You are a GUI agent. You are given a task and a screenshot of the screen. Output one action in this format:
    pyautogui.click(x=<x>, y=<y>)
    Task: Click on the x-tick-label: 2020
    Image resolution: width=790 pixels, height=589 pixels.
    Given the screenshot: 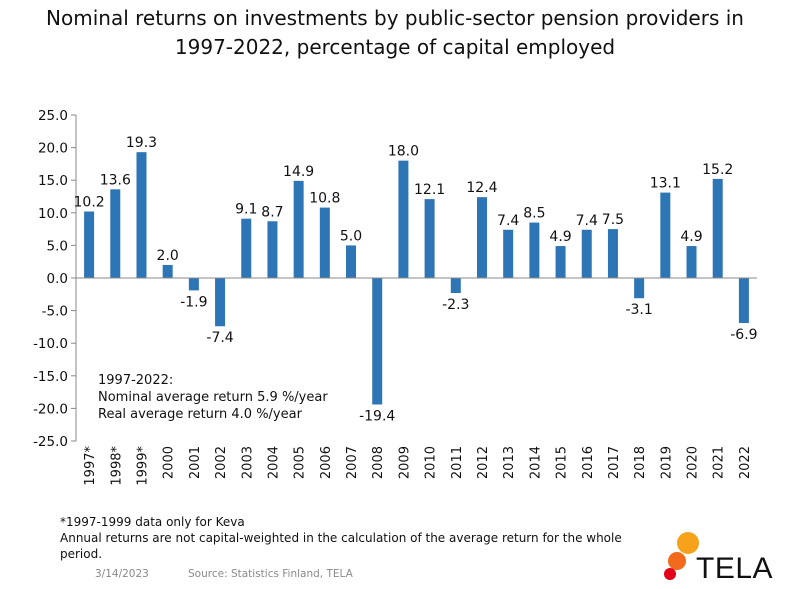 What is the action you would take?
    pyautogui.click(x=693, y=462)
    